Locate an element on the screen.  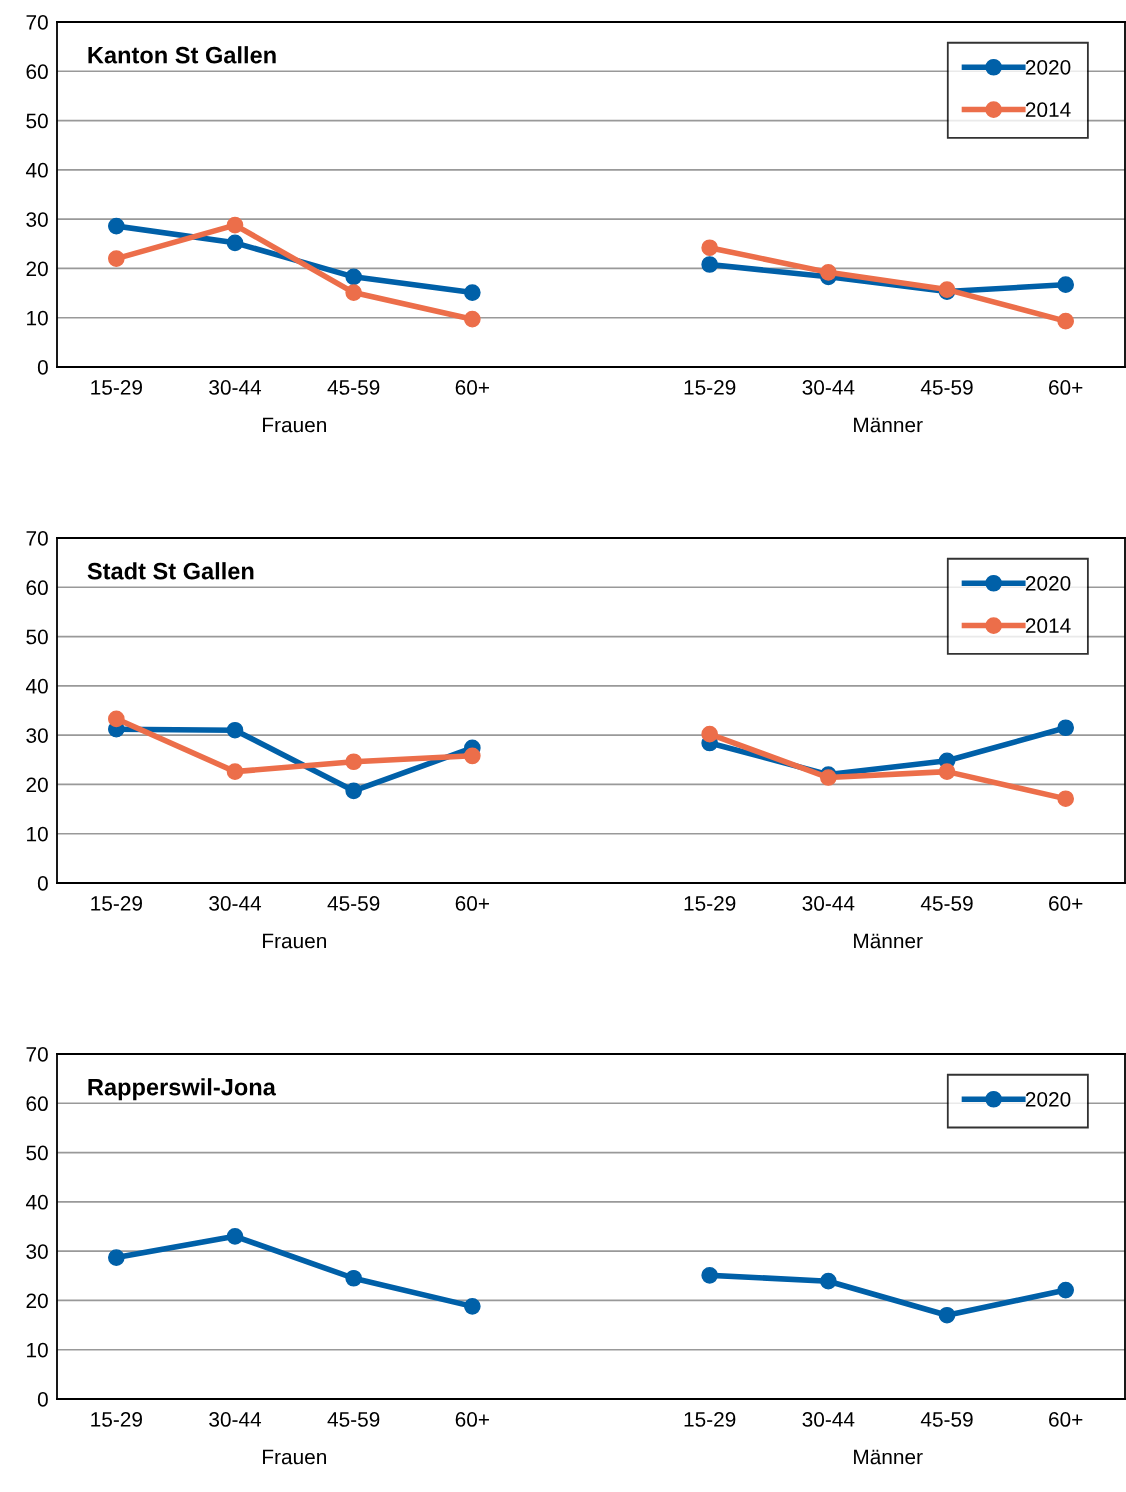
text: Kanton St Gallen is located at coordinates (182, 55).